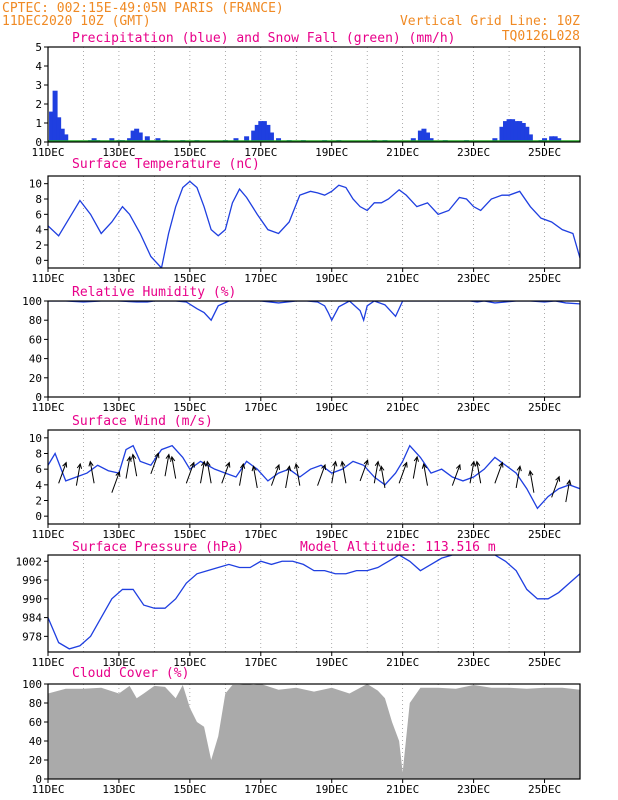 Image resolution: width=618 pixels, height=800 pixels. What do you see at coordinates (32, 599) in the screenshot?
I see `y-tick-label: 990` at bounding box center [32, 599].